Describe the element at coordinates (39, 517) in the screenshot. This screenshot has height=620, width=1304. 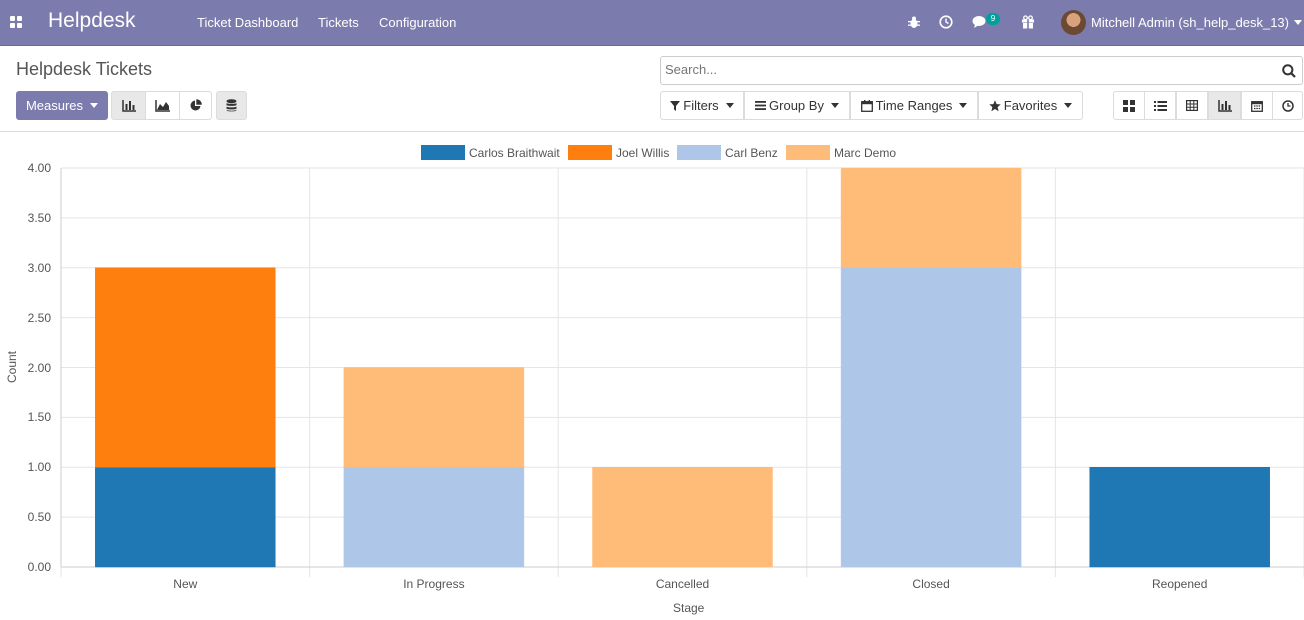
I see `y-tick-label: 0.50` at that location.